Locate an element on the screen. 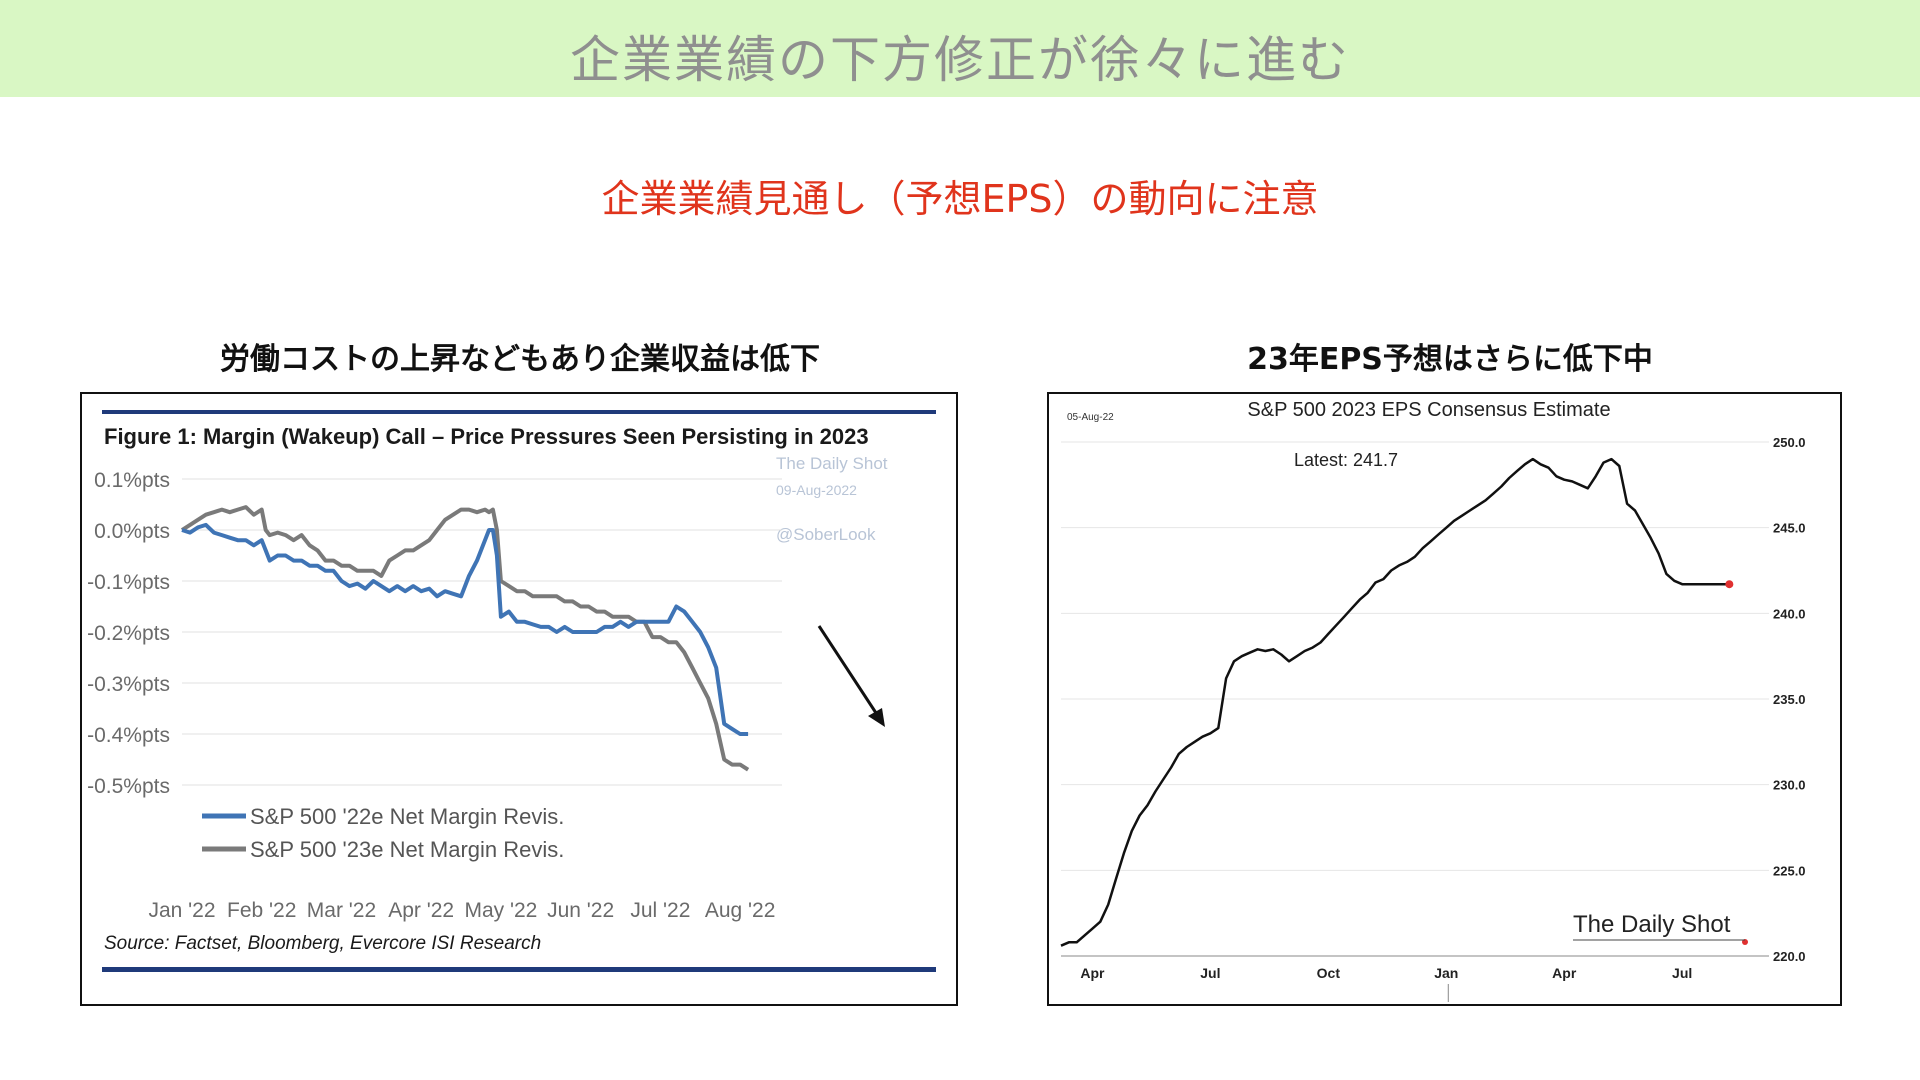  y-tick-label: -0.1%pts is located at coordinates (128, 582).